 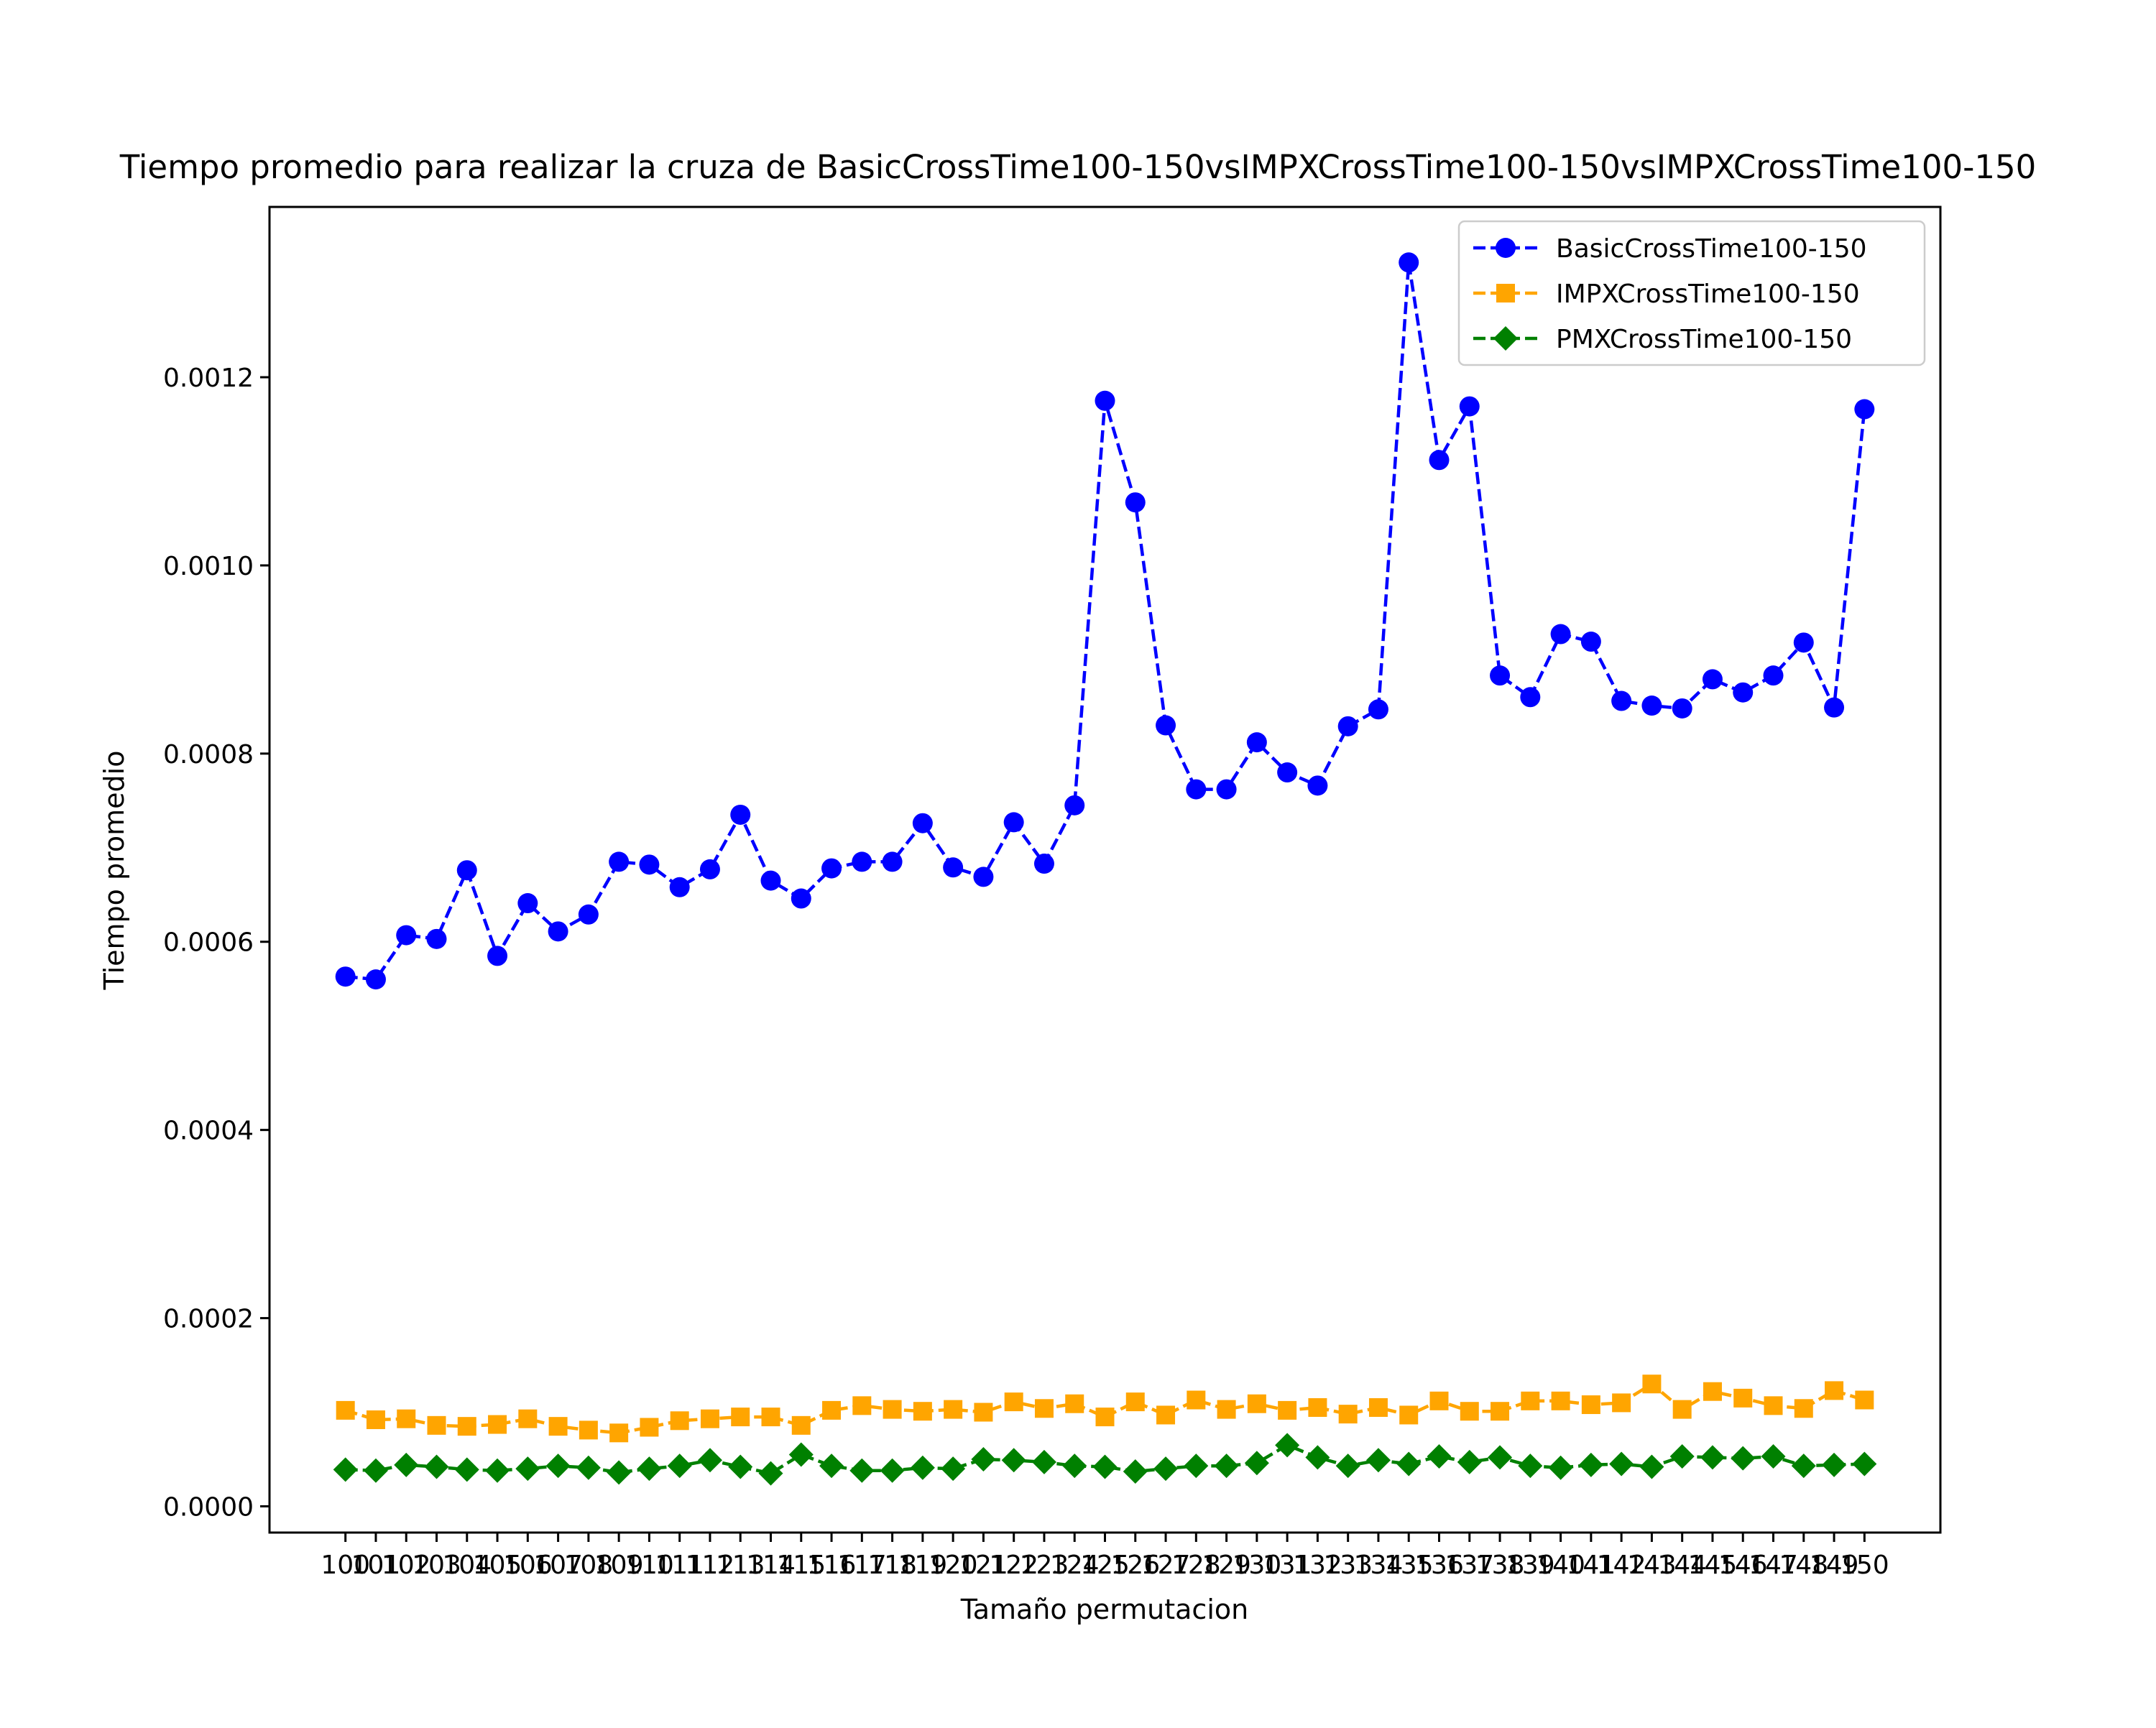 I want to click on x-tick-label: 112, so click(x=710, y=1566).